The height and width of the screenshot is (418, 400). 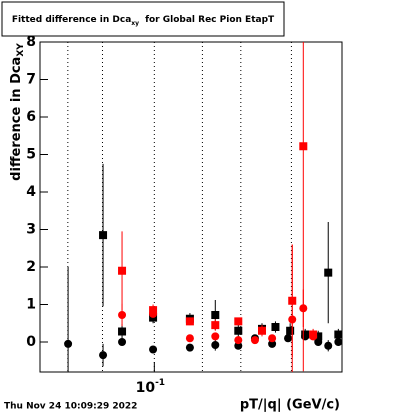 I want to click on x-tick-label: 10-1, so click(x=150, y=387).